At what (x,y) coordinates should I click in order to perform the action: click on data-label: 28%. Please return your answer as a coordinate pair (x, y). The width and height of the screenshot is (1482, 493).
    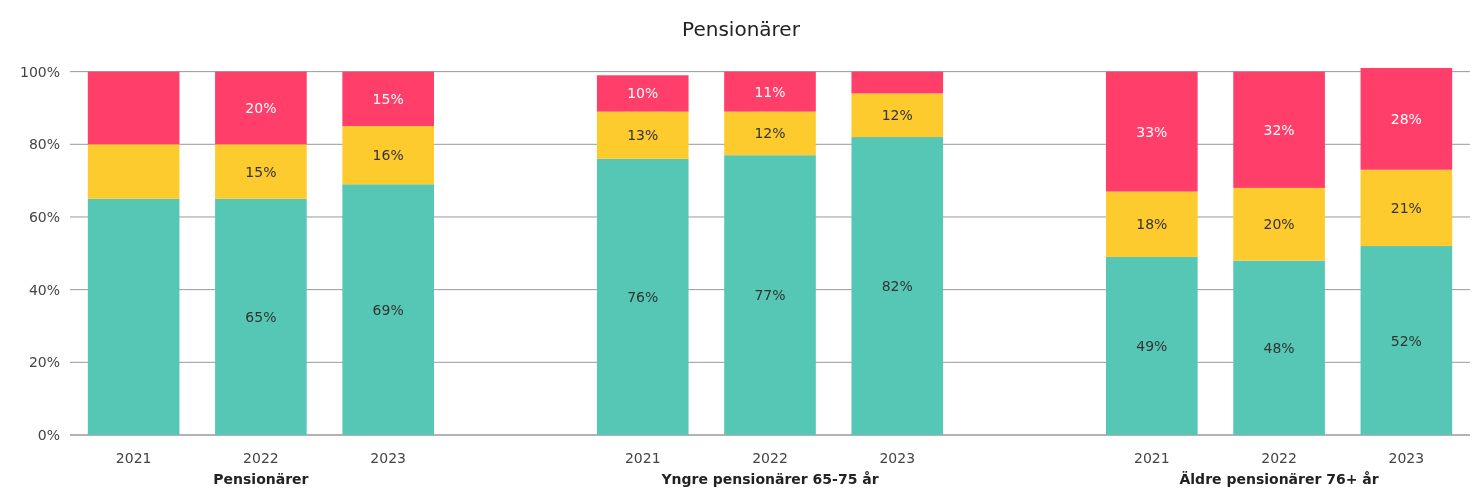
    Looking at the image, I should click on (1406, 118).